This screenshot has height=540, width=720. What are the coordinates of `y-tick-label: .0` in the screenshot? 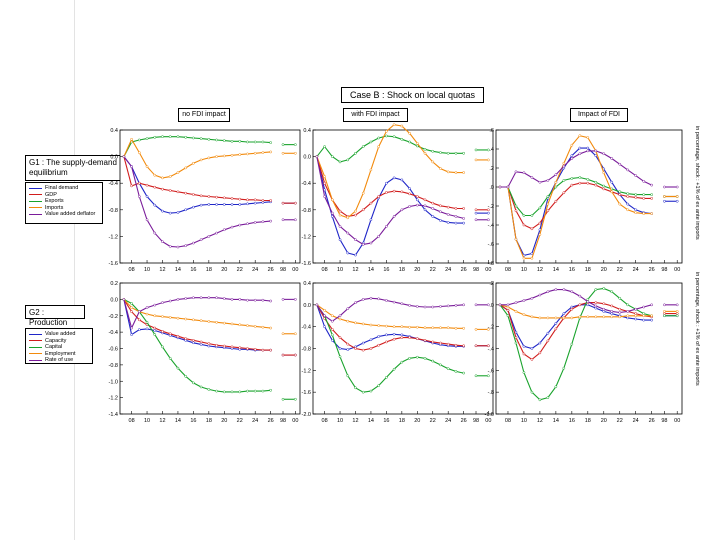 It's located at (491, 188).